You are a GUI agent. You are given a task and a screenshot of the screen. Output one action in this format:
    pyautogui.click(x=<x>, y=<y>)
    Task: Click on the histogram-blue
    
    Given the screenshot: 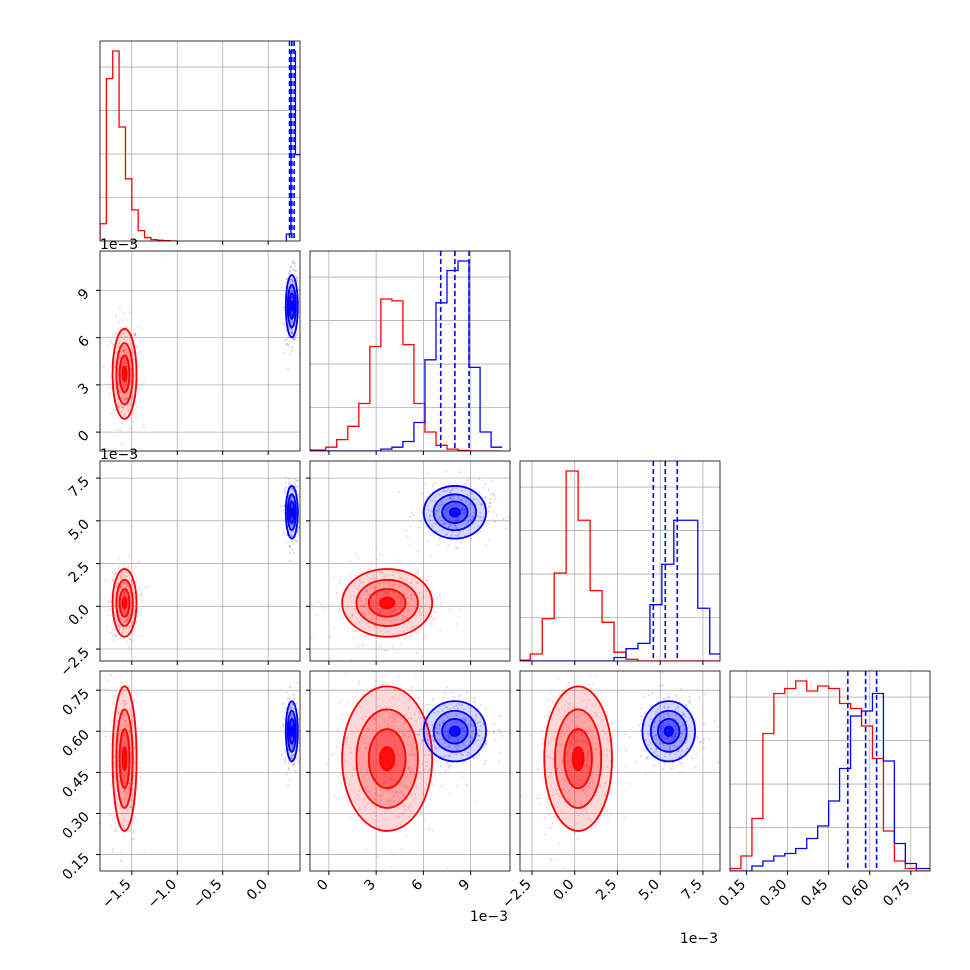 What is the action you would take?
    pyautogui.click(x=292, y=145)
    